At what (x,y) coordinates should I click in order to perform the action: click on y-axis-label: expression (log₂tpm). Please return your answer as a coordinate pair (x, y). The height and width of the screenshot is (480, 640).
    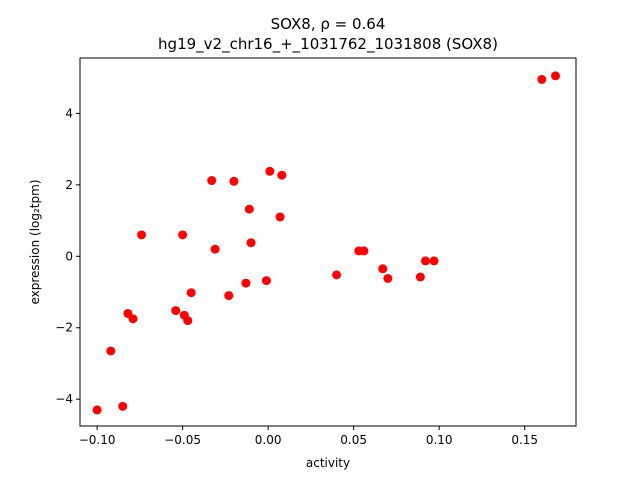
    Looking at the image, I should click on (35, 241).